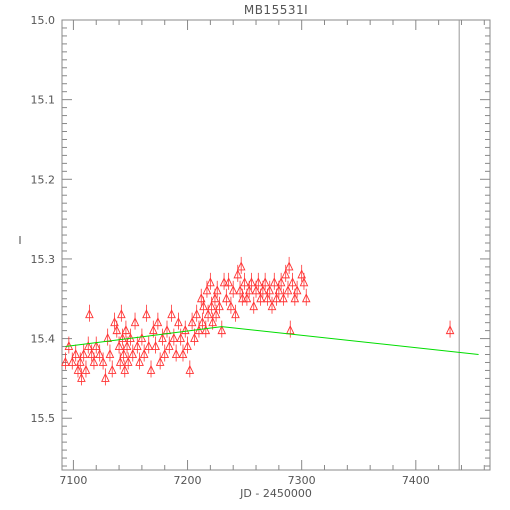 This screenshot has width=510, height=510. I want to click on x-tick-label: 7200, so click(188, 480).